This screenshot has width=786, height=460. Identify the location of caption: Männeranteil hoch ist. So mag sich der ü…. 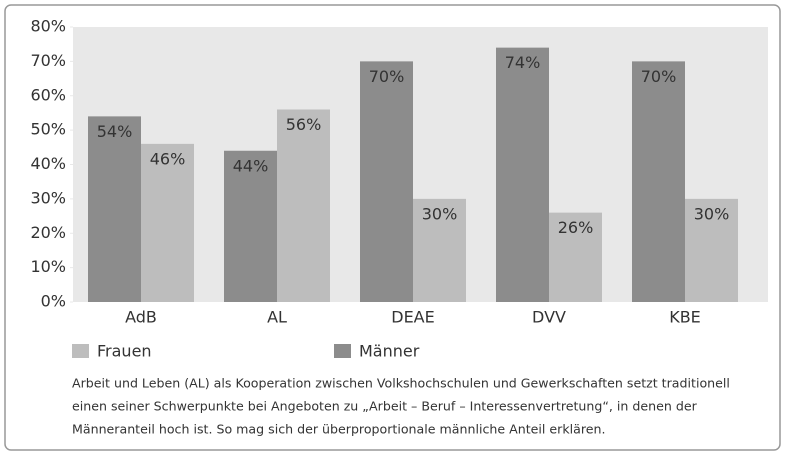
(338, 429).